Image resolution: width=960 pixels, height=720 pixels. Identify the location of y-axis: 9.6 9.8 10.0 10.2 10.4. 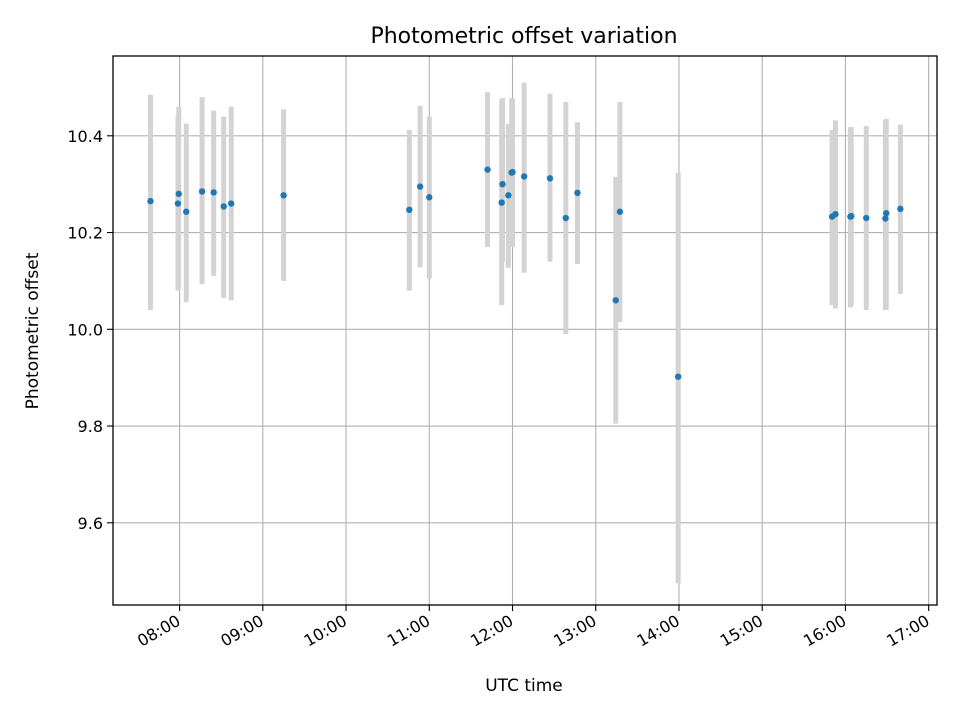
(90, 330).